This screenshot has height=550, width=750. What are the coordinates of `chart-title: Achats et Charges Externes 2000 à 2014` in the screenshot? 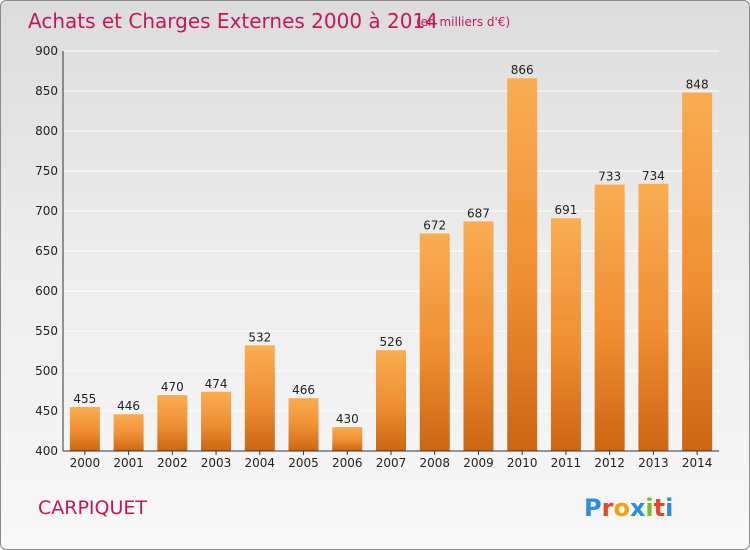 It's located at (233, 21).